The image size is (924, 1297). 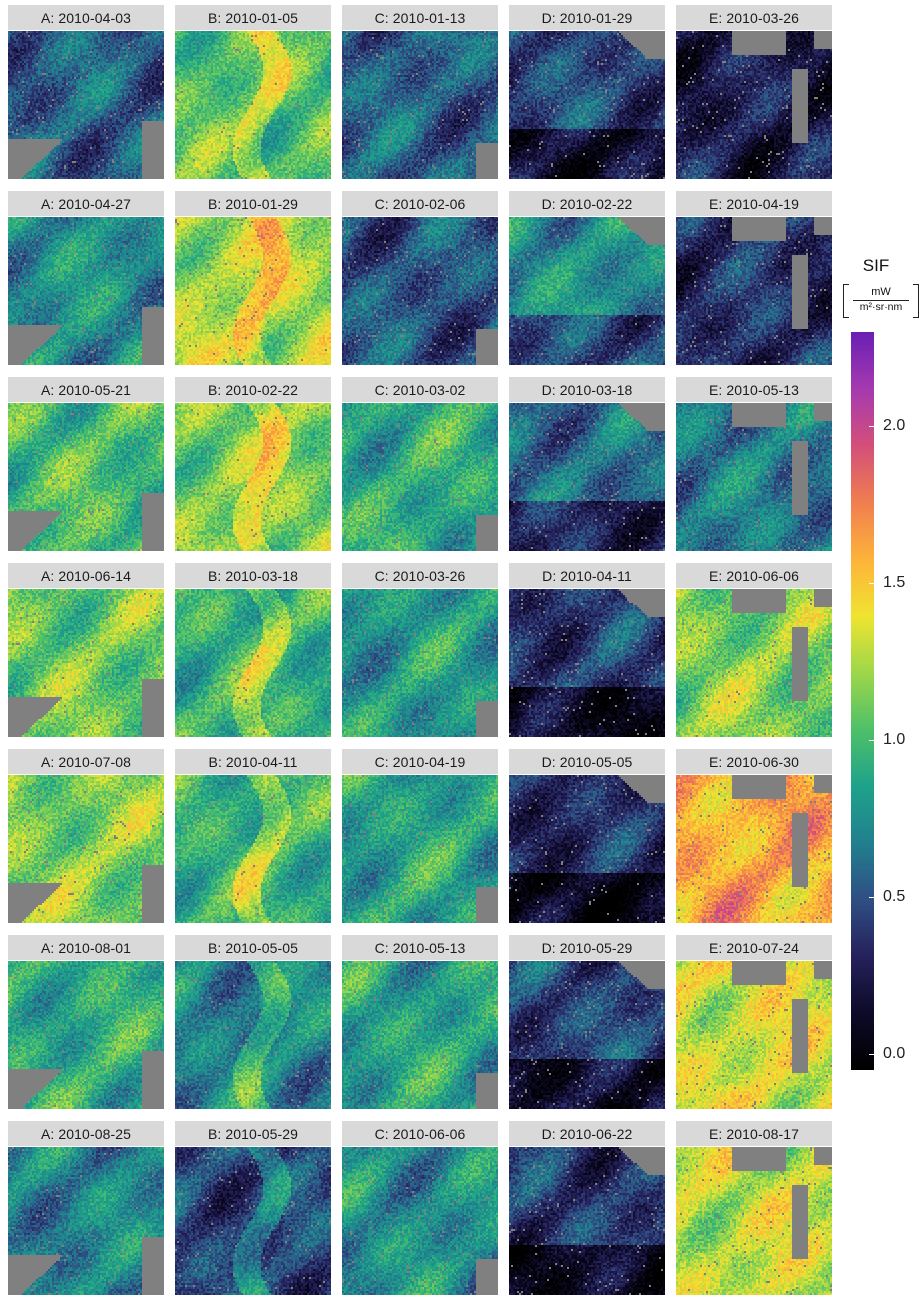 I want to click on facet-strip-label: B: 2010-04-11, so click(x=253, y=761).